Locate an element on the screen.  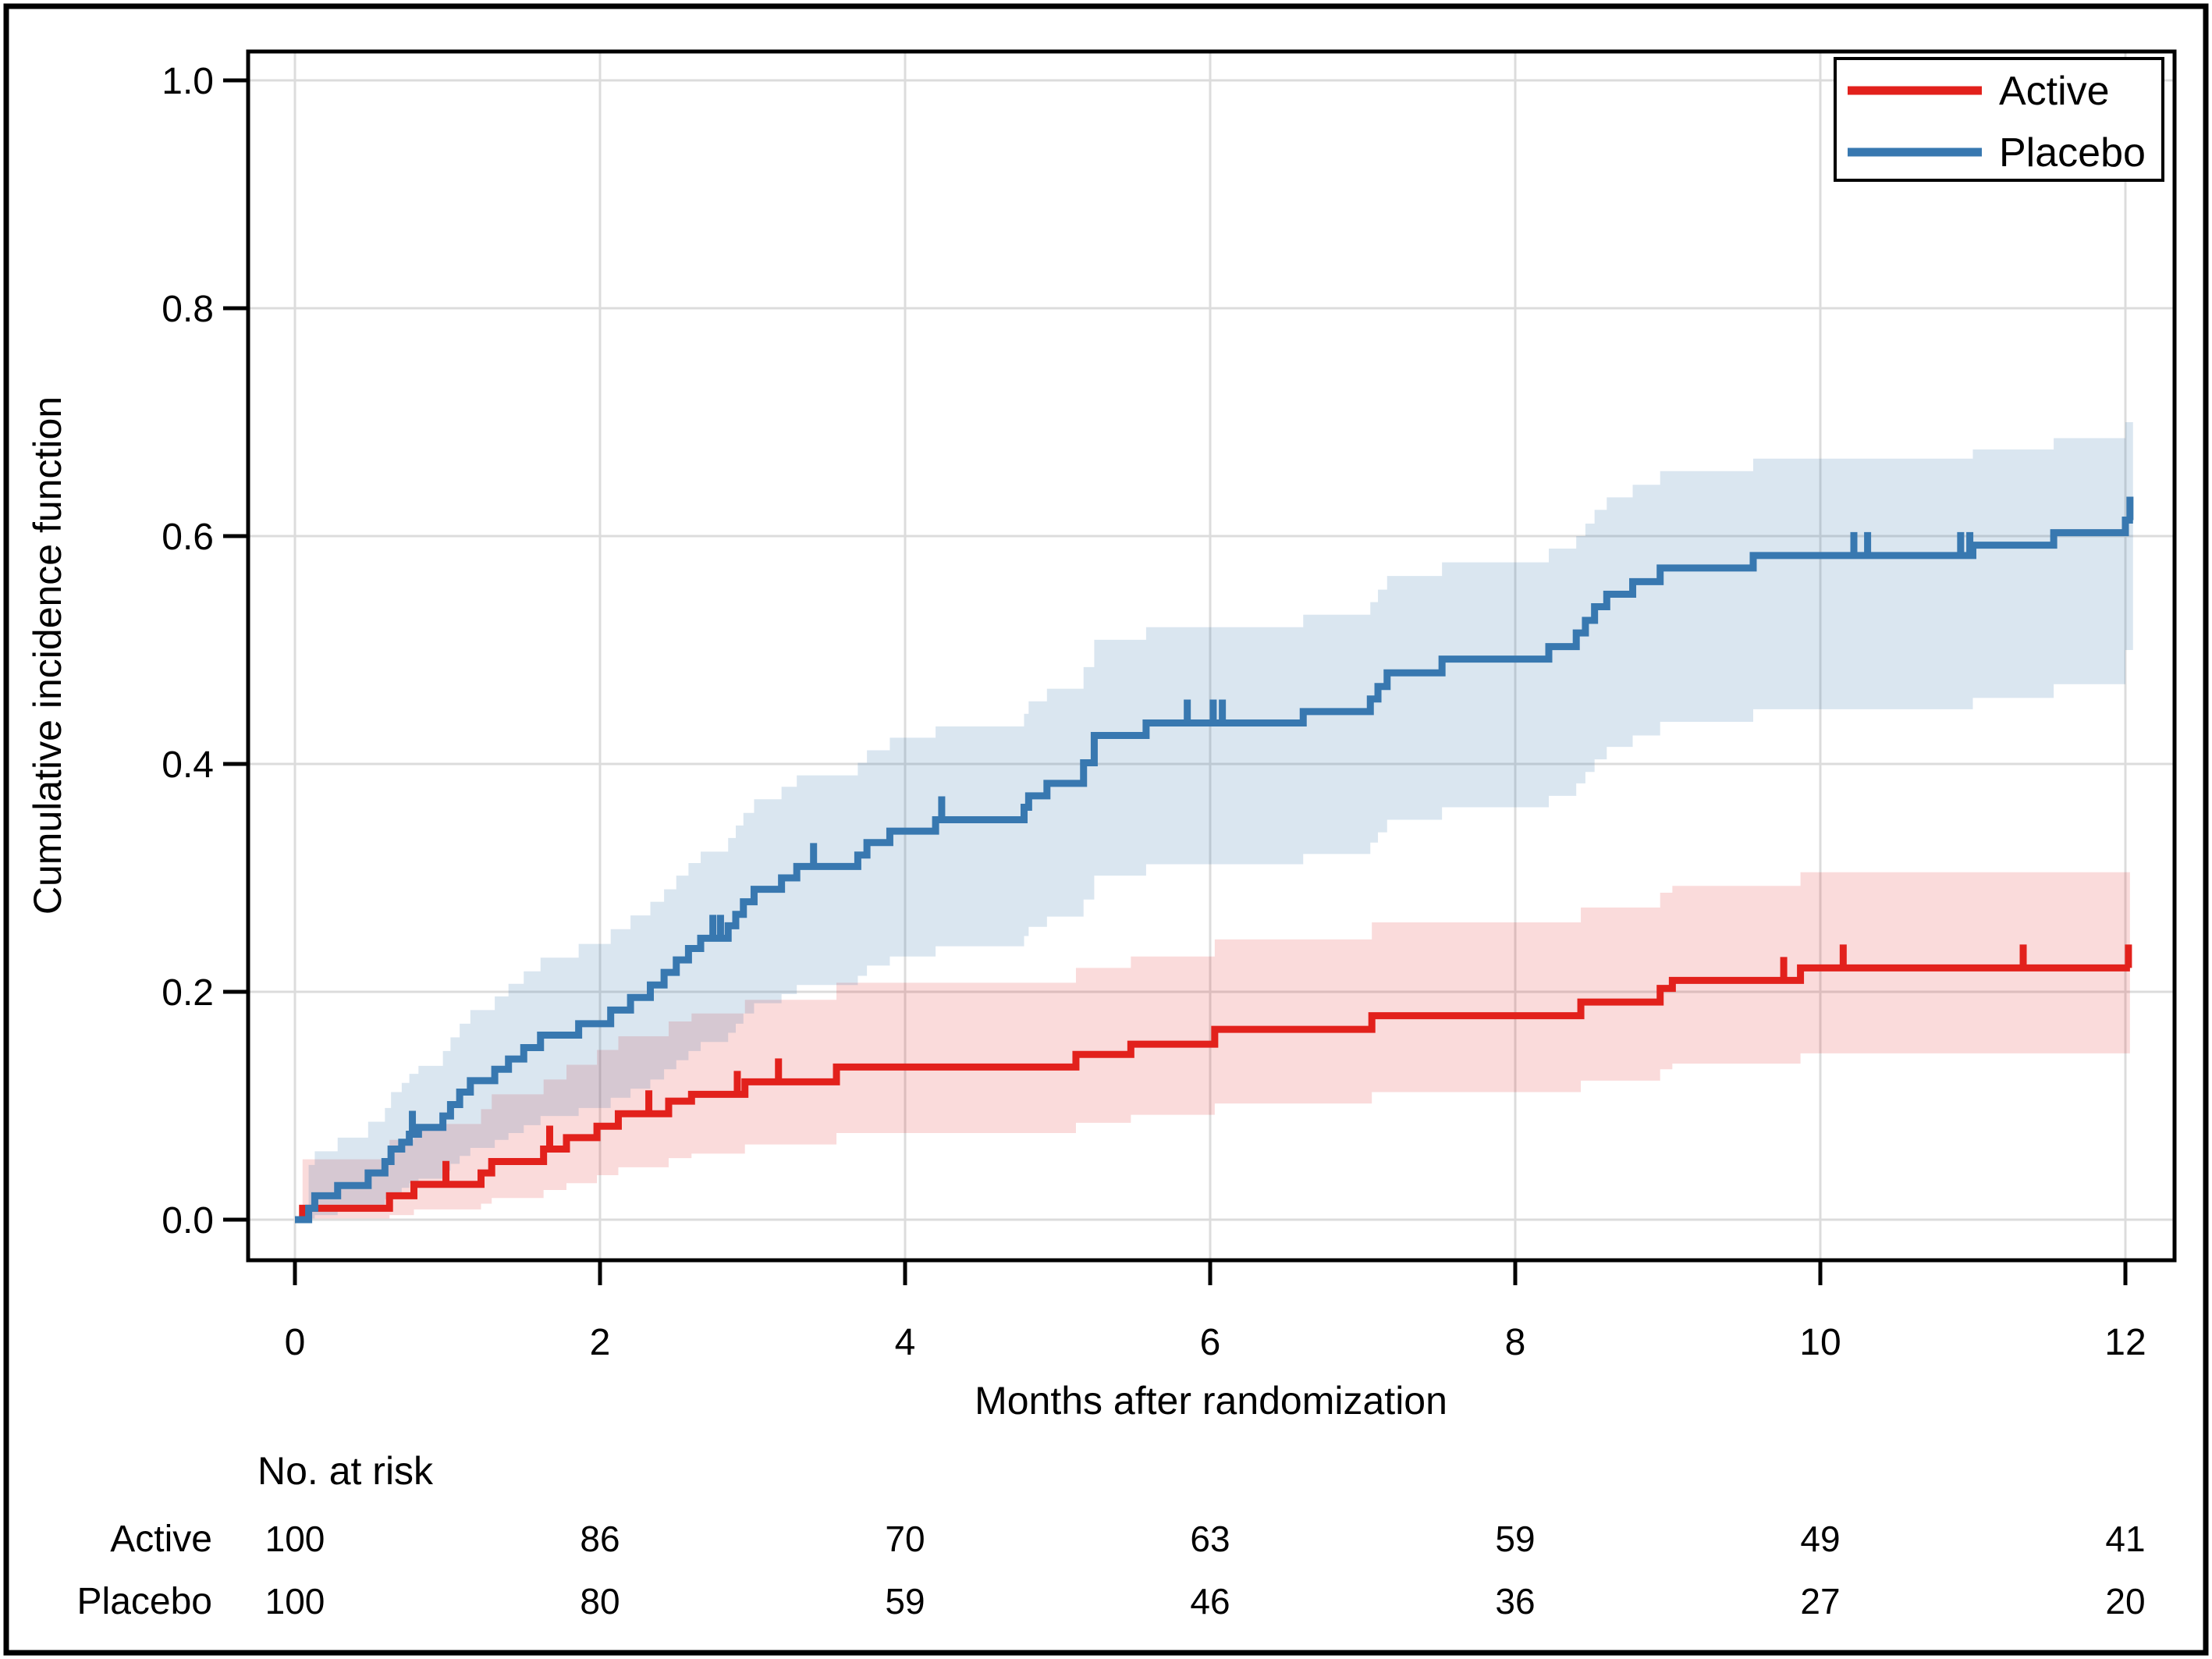
y-tick-label: 0.2 is located at coordinates (188, 993).